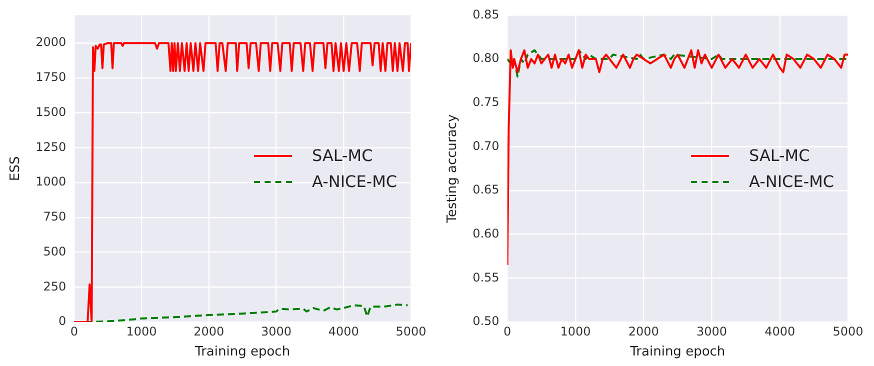 The image size is (874, 366). Describe the element at coordinates (486, 145) in the screenshot. I see `y-tick-label: 0.70` at that location.